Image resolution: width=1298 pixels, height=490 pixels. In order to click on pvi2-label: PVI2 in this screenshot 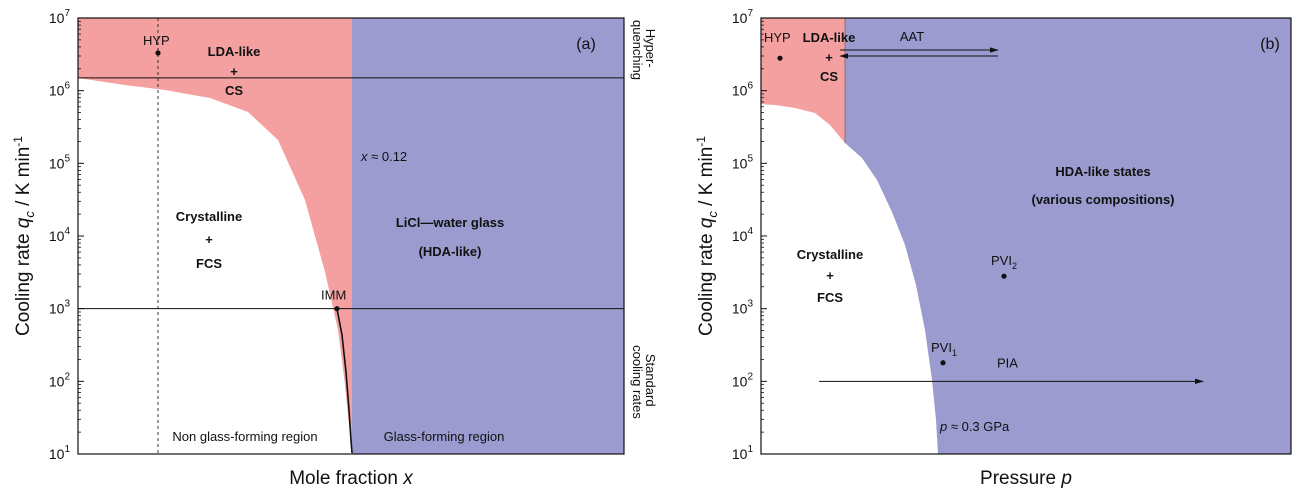, I will do `click(1004, 262)`.